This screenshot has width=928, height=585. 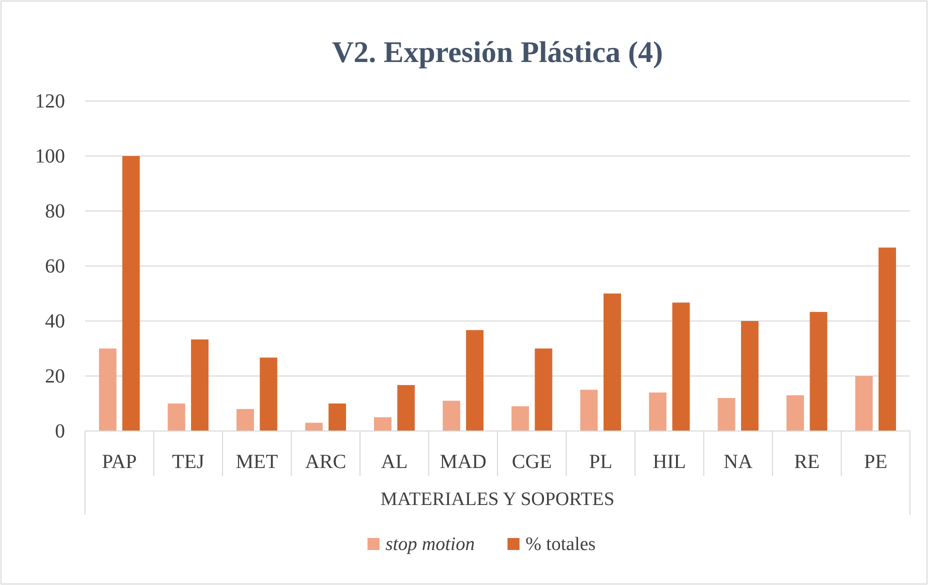 What do you see at coordinates (50, 101) in the screenshot?
I see `y-tick-label: 120` at bounding box center [50, 101].